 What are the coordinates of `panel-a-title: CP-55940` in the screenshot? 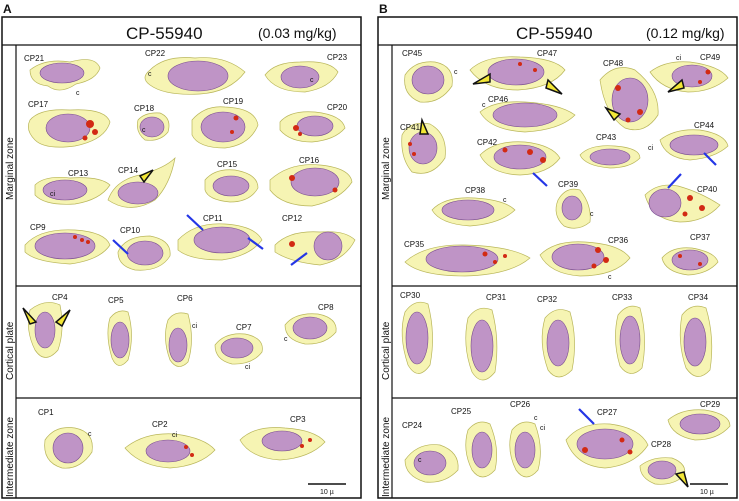 It's located at (164, 33).